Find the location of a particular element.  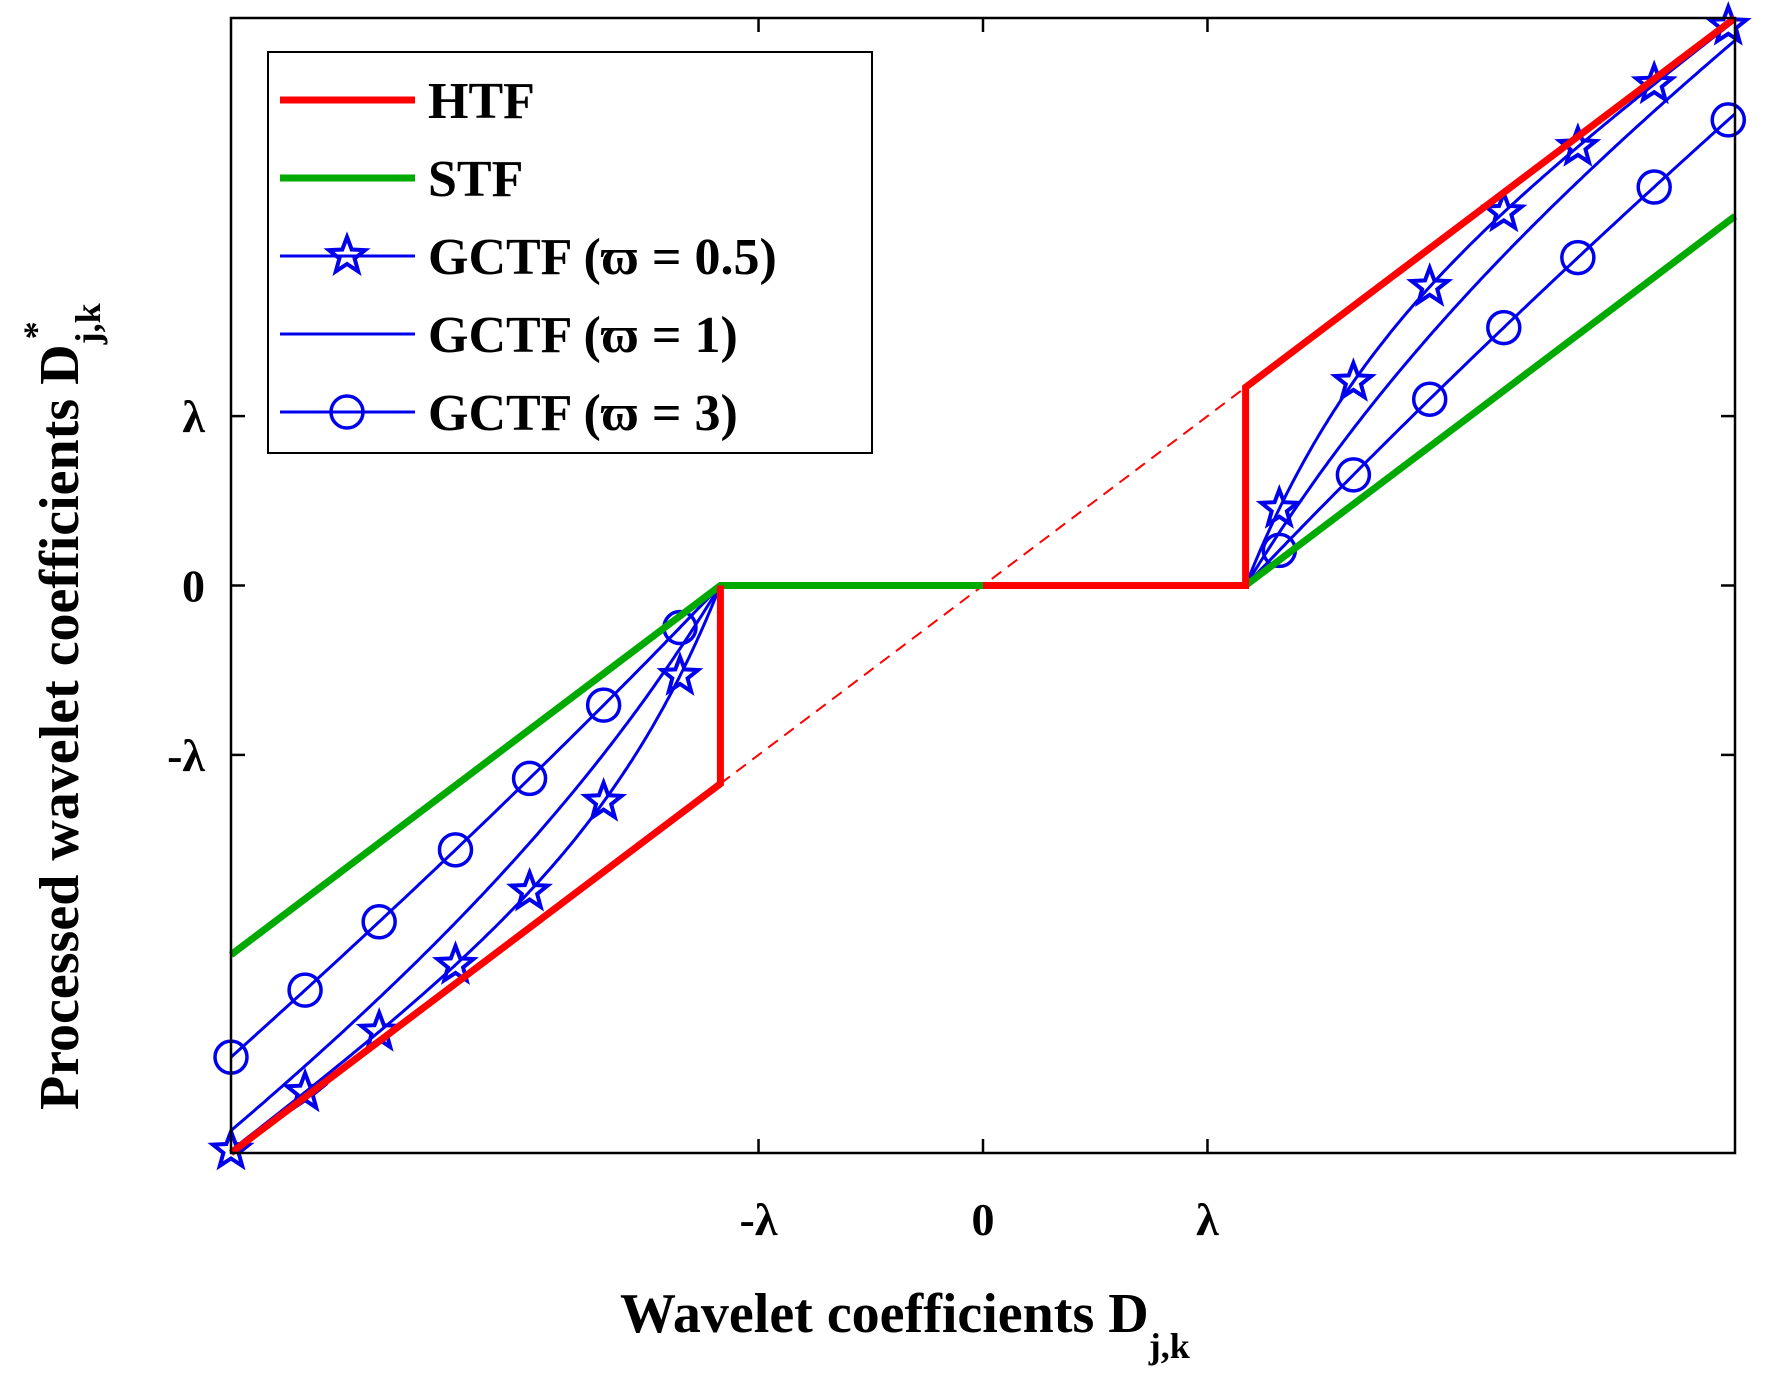

x-axis-label-sub: j,k is located at coordinates (1169, 1346).